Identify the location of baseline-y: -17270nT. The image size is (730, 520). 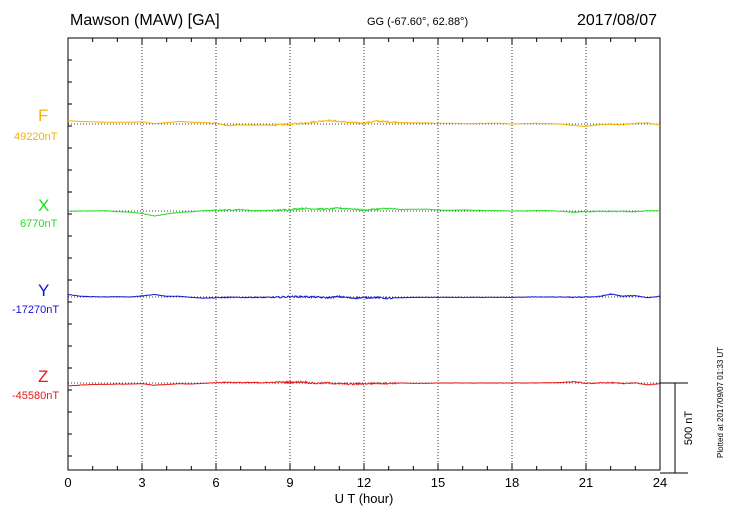
(36, 310).